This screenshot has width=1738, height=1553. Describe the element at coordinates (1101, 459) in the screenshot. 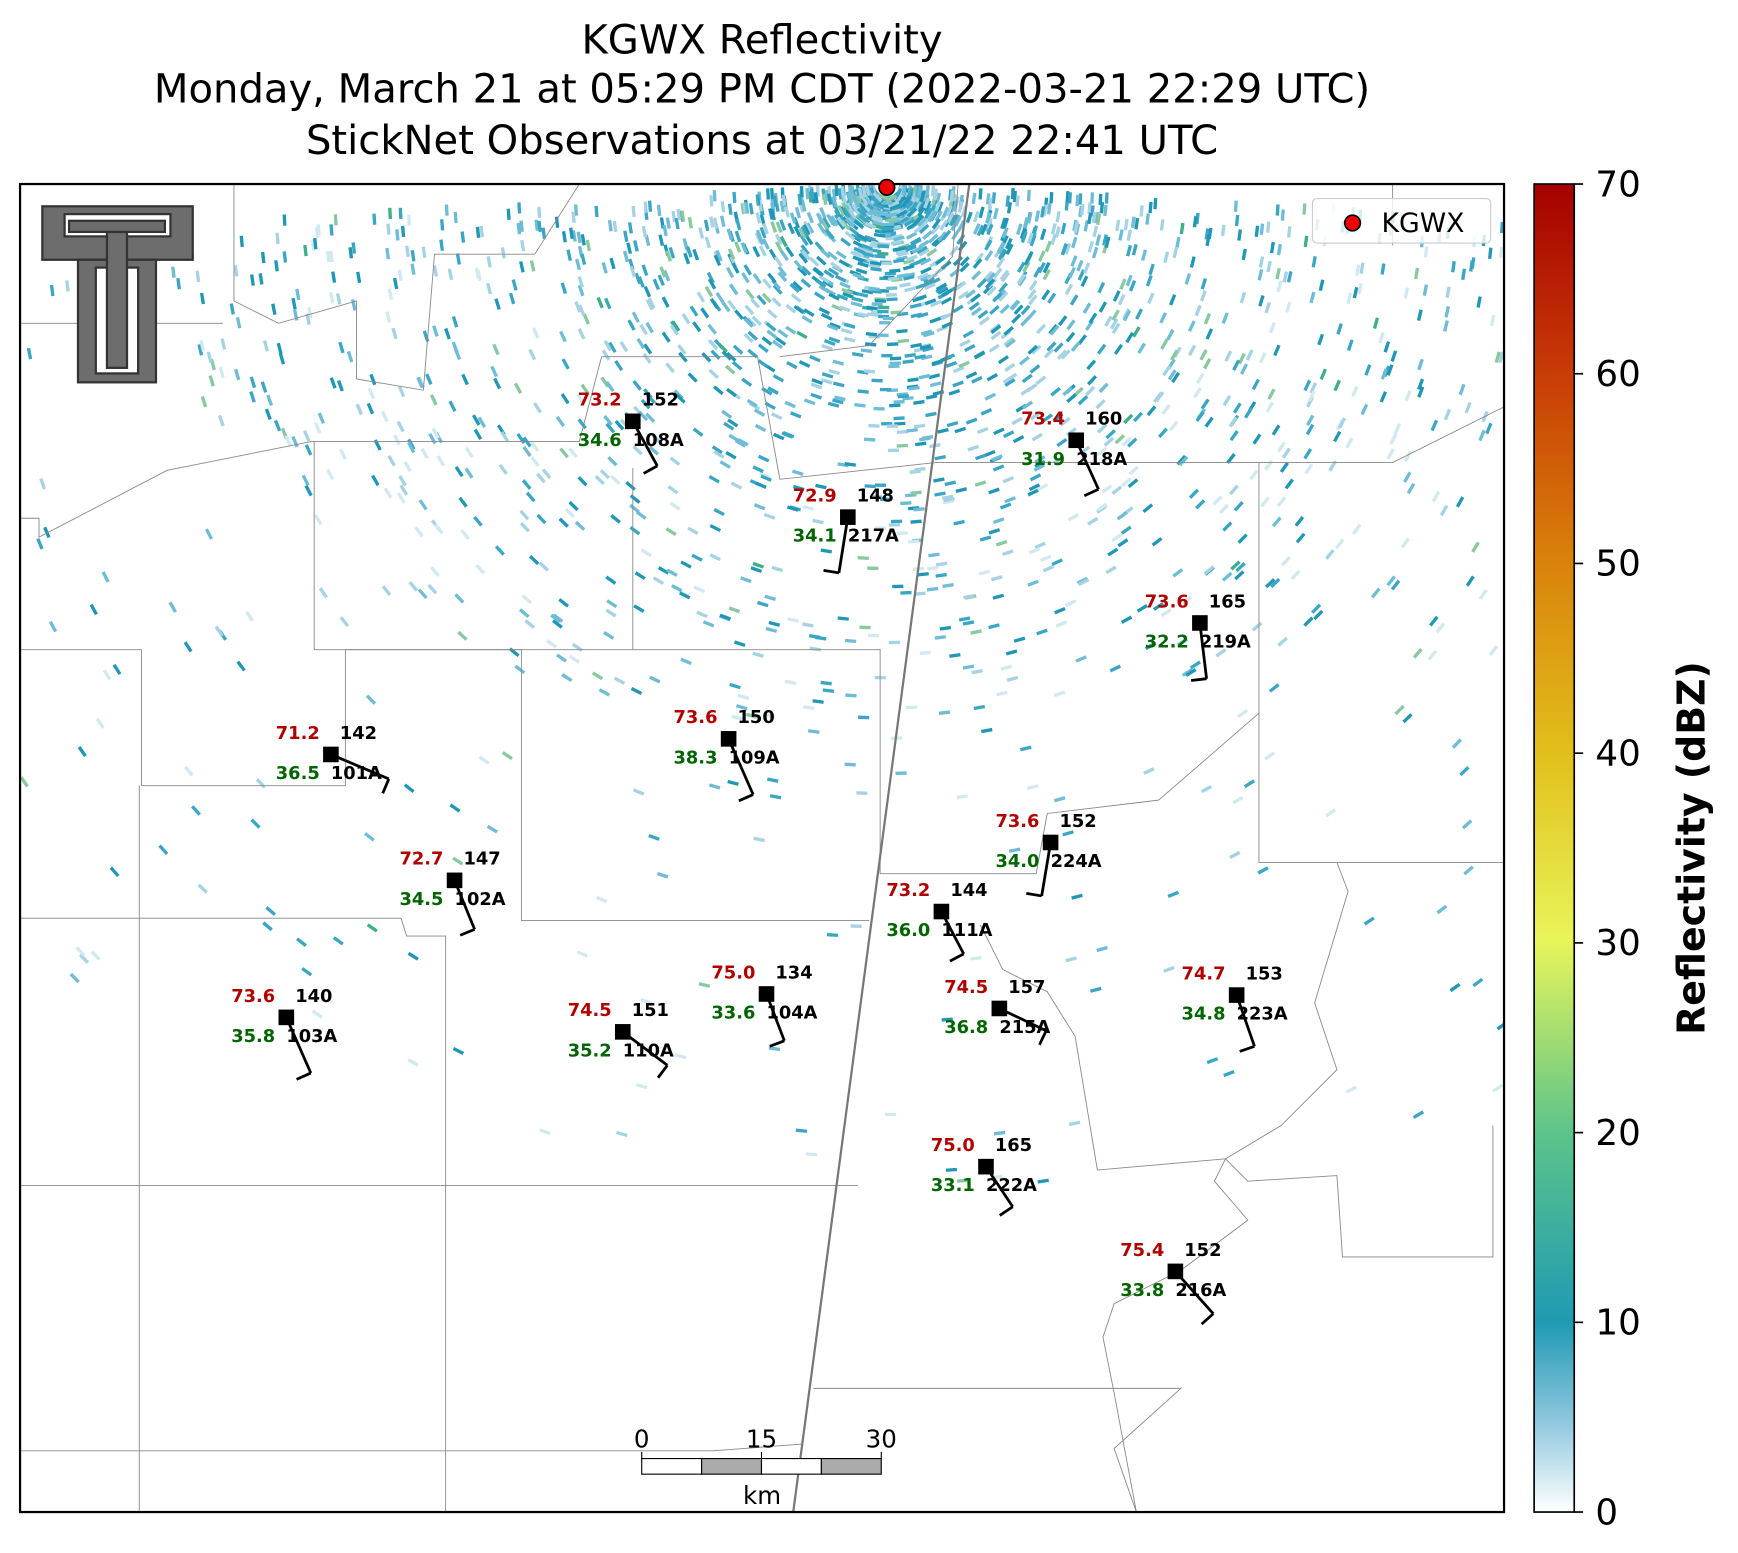

I see `station-id: 218A` at that location.